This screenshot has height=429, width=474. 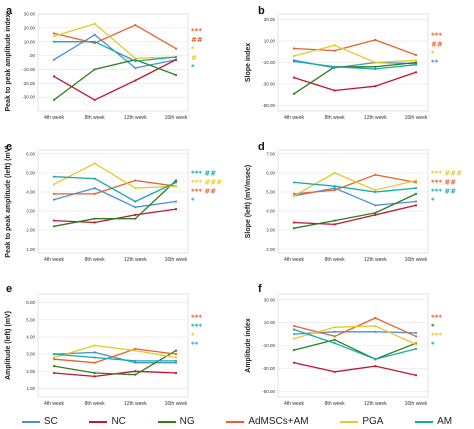 I want to click on x-tick-label: 4th week, so click(x=54, y=404).